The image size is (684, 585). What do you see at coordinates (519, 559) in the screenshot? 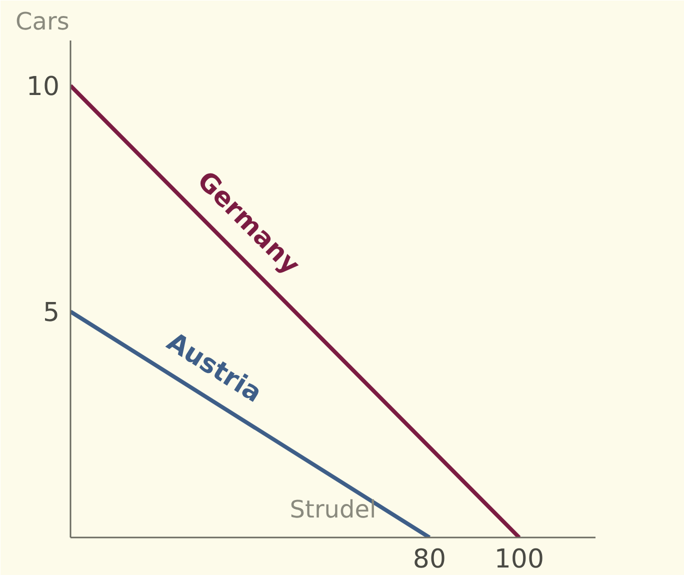
I see `x-tick-label: 100` at bounding box center [519, 559].